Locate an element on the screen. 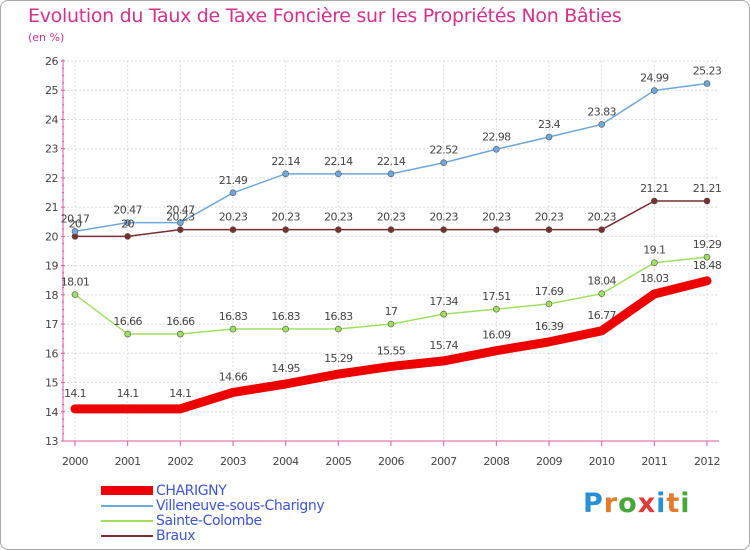  data-label: 20.17 is located at coordinates (75, 218).